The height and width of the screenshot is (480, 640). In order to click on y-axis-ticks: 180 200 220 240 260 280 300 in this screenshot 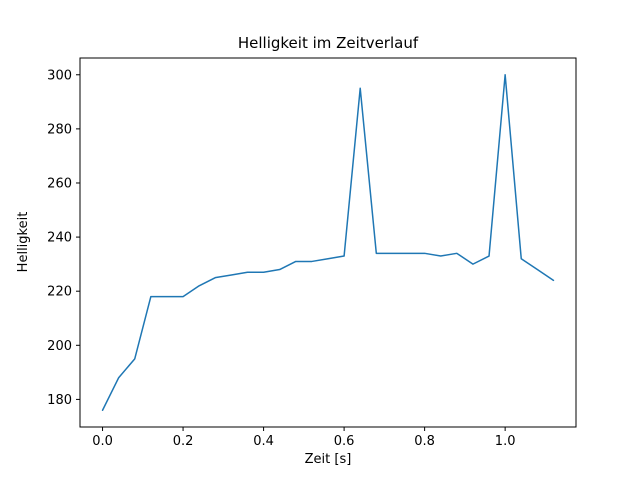, I will do `click(63, 238)`.